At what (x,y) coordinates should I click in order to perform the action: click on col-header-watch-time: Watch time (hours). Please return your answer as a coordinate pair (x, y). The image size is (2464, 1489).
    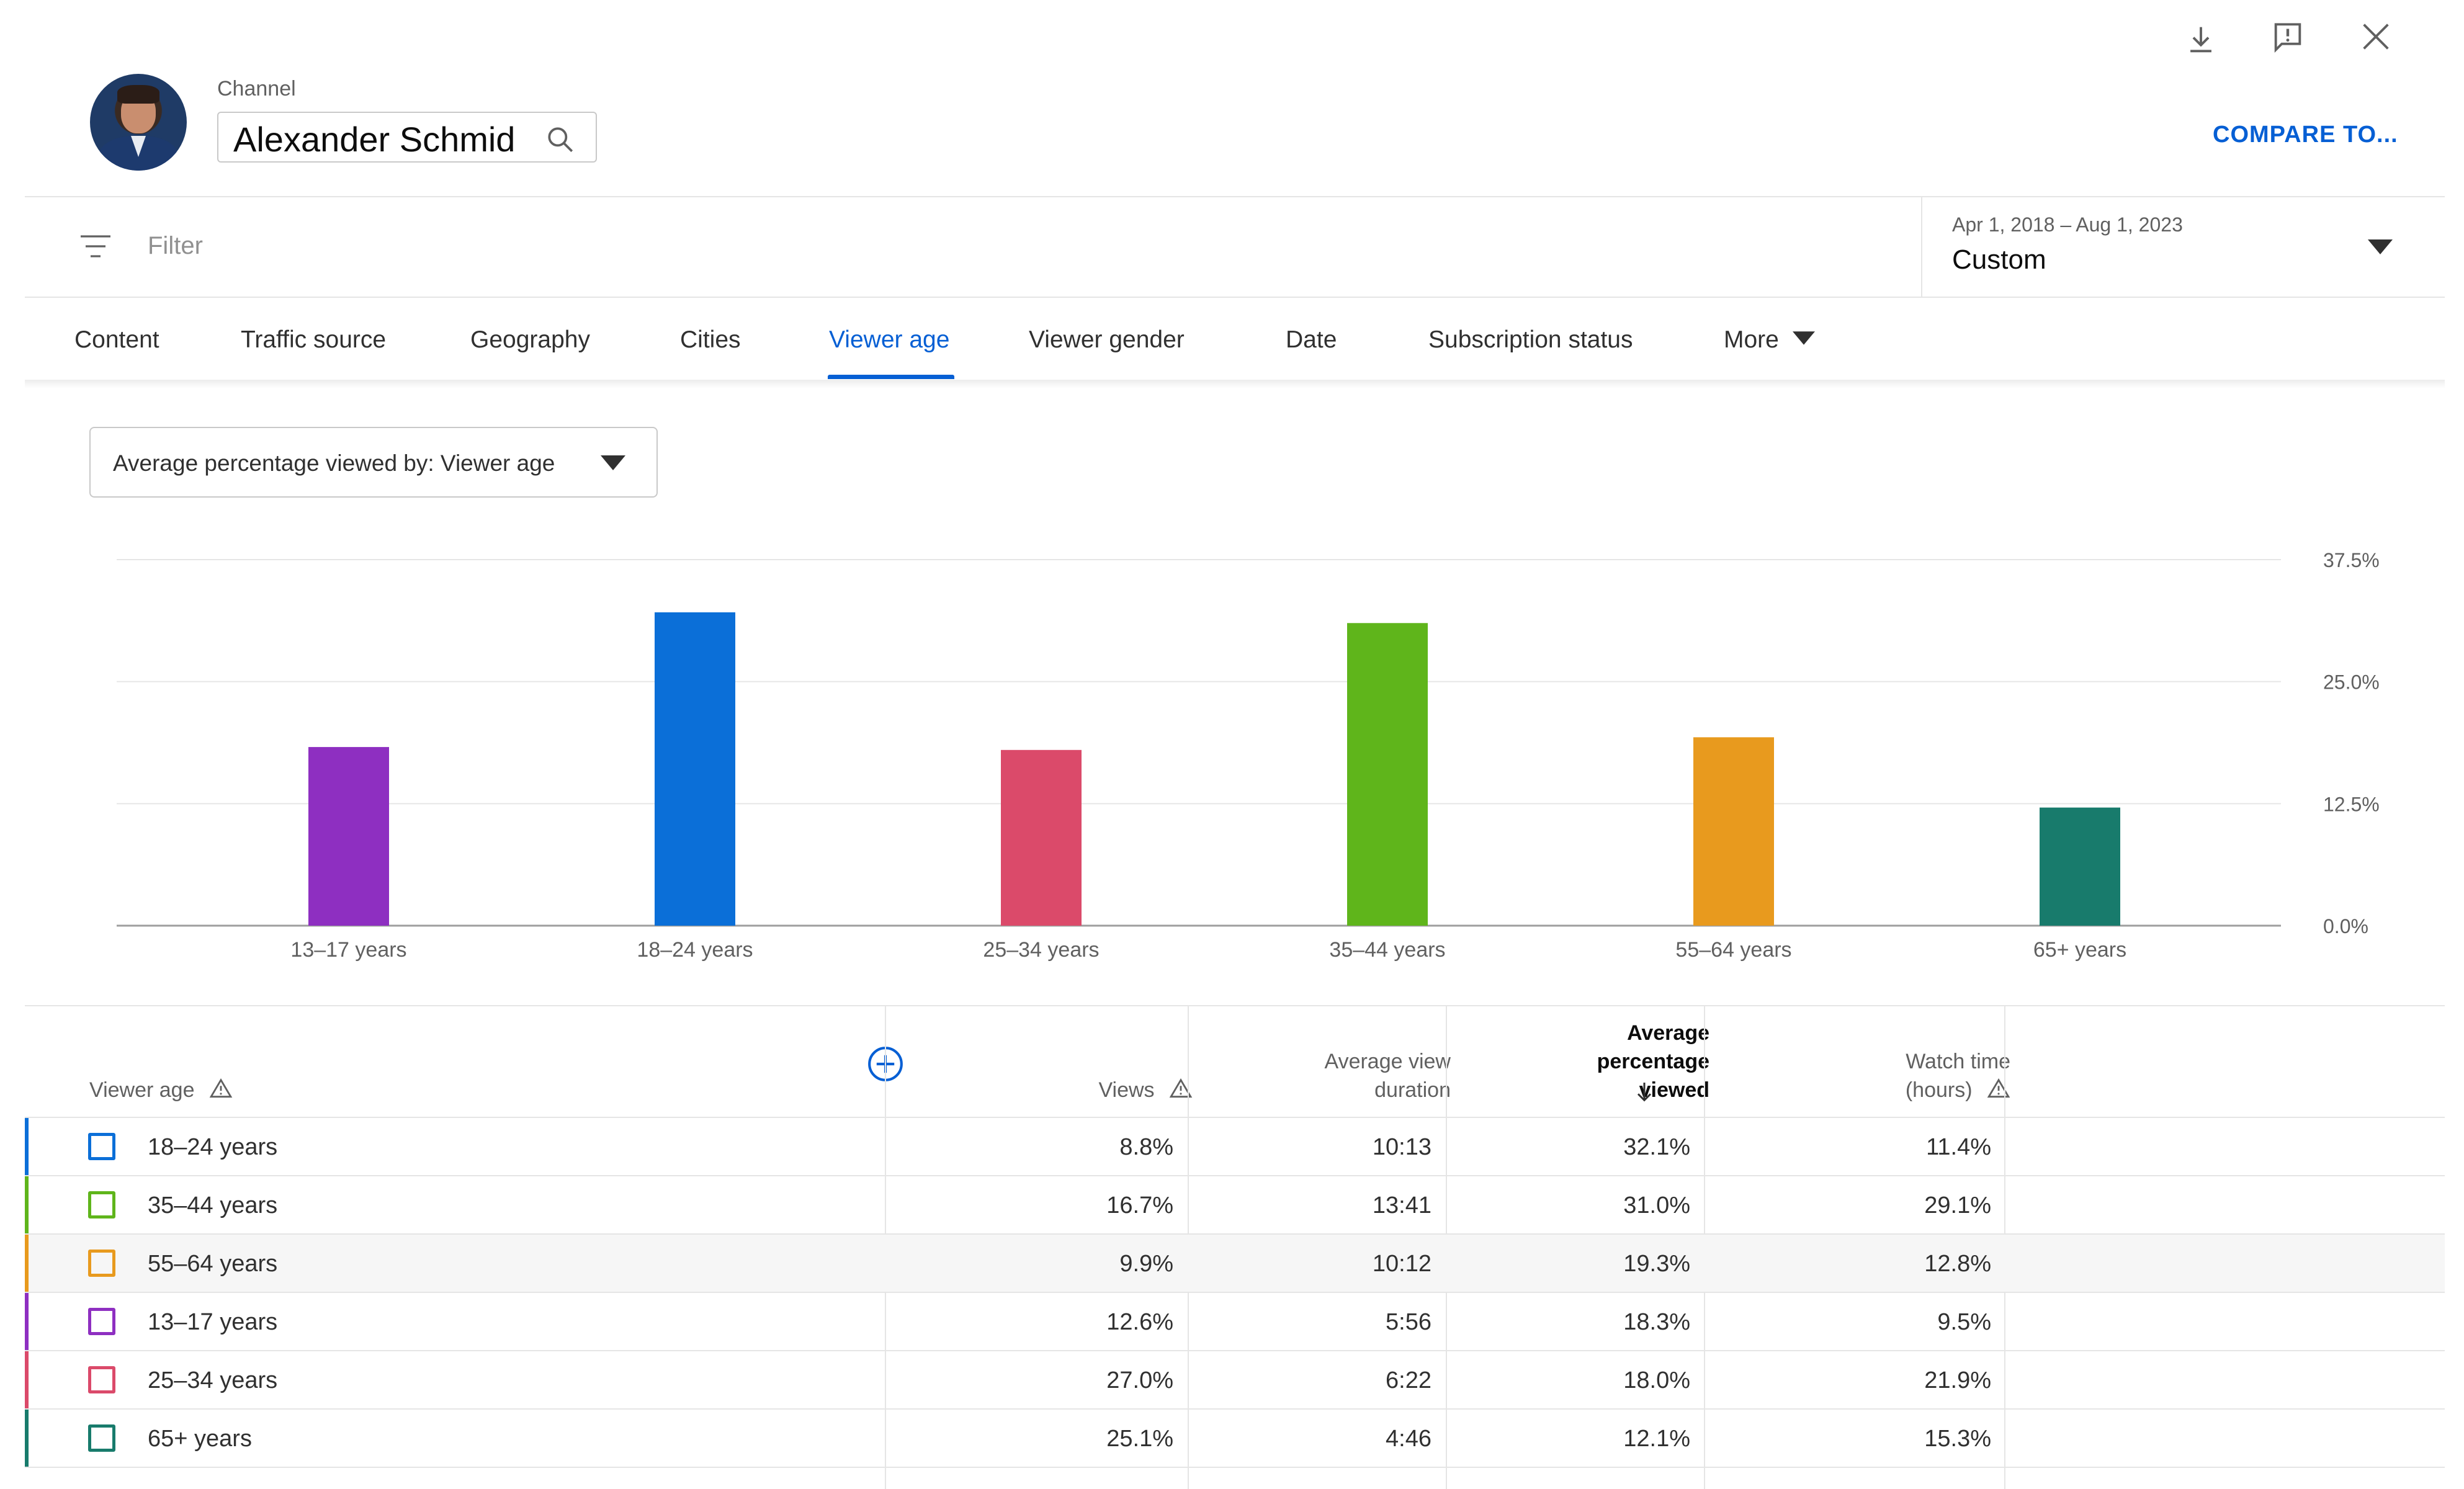
    Looking at the image, I should click on (1958, 1075).